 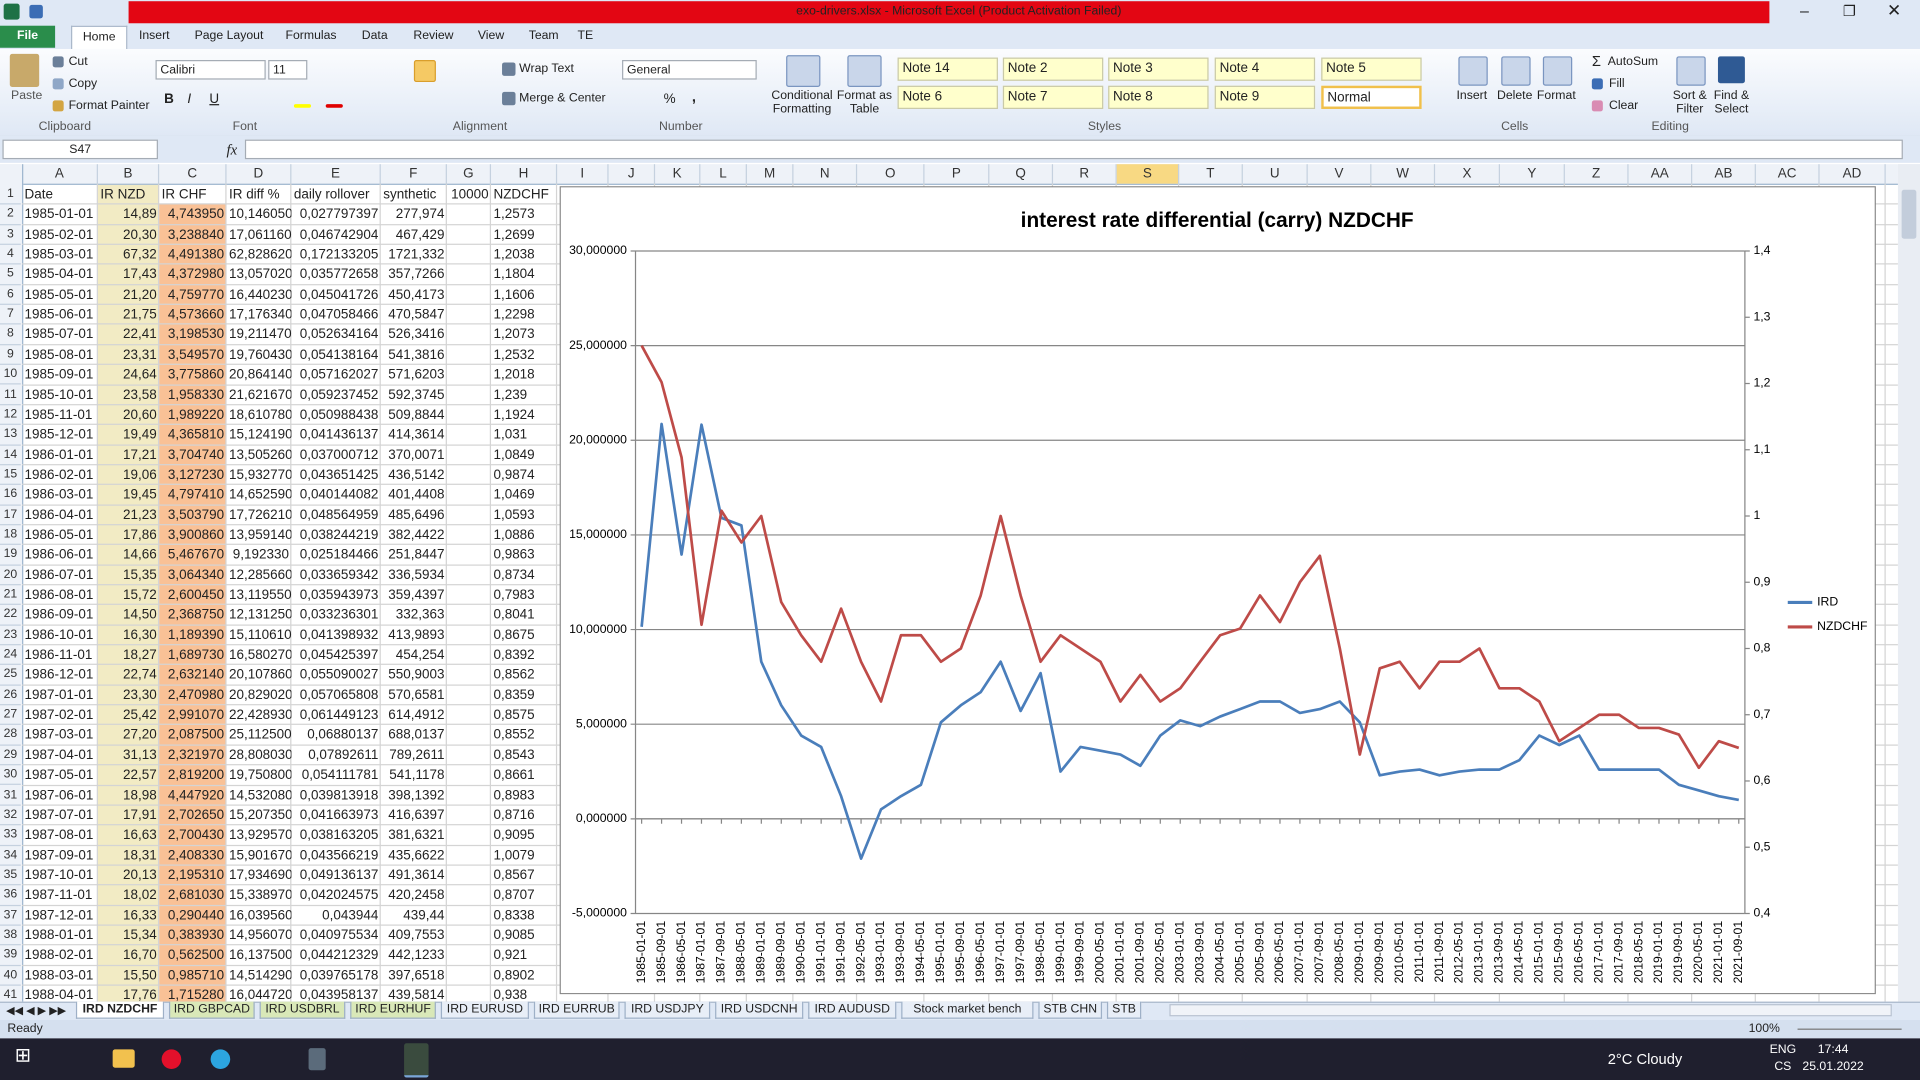 I want to click on clock-time: 17:44, so click(x=1833, y=1050).